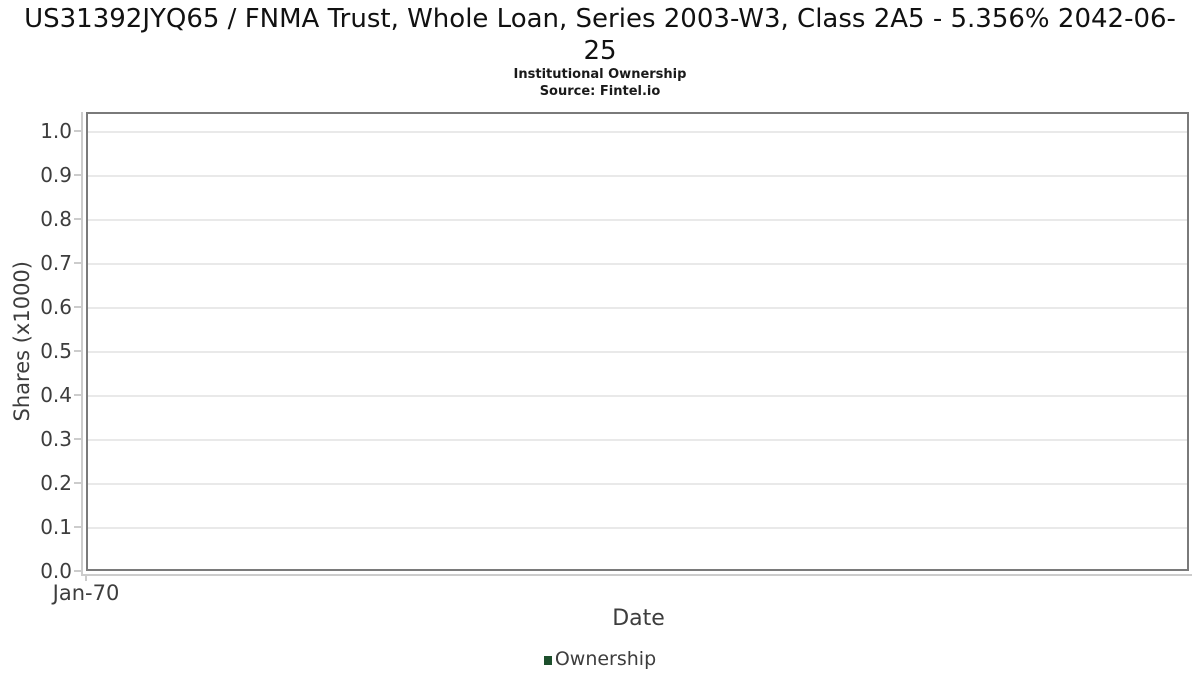  What do you see at coordinates (636, 575) in the screenshot?
I see `x-axis-line` at bounding box center [636, 575].